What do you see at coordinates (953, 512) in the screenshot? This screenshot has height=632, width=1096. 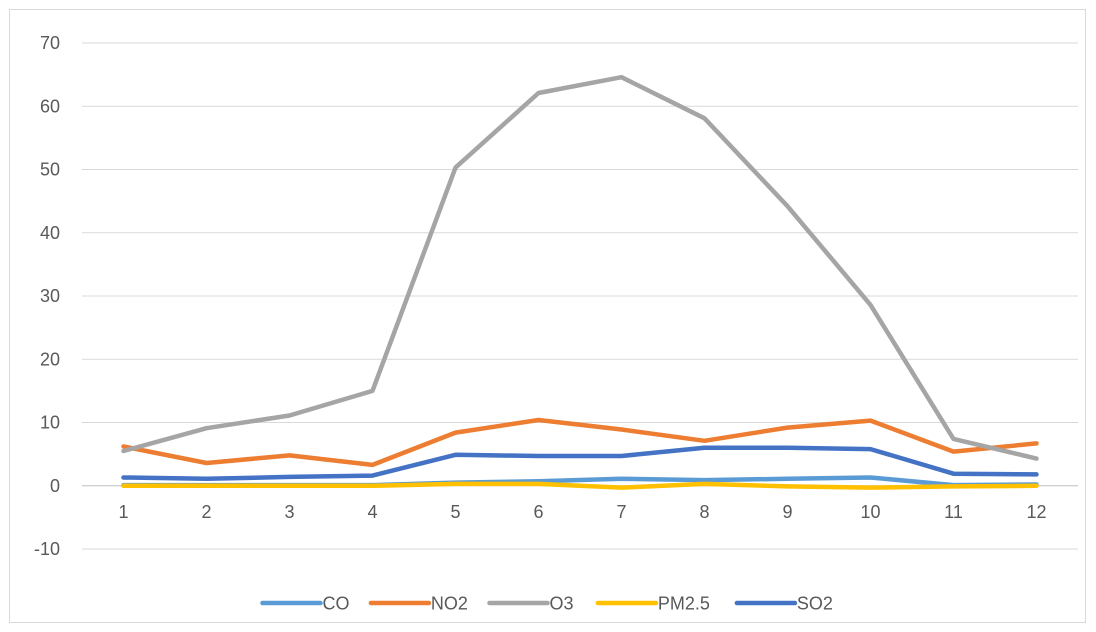 I see `x-tick-label: 11` at bounding box center [953, 512].